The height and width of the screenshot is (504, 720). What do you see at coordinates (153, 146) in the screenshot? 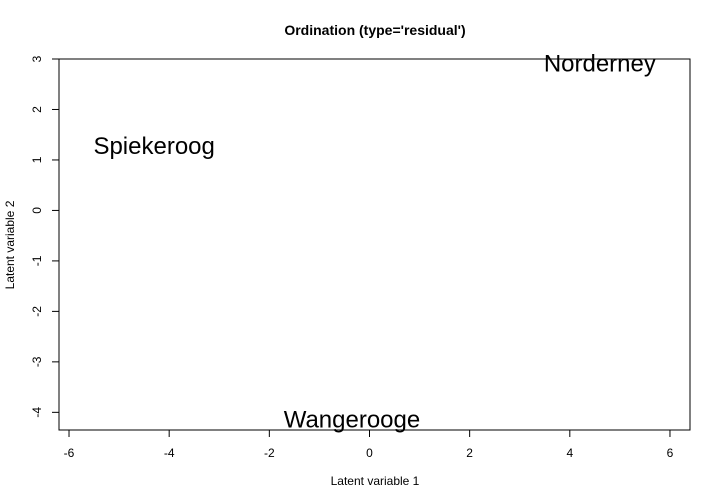
I see `point-label: Spiekeroog` at bounding box center [153, 146].